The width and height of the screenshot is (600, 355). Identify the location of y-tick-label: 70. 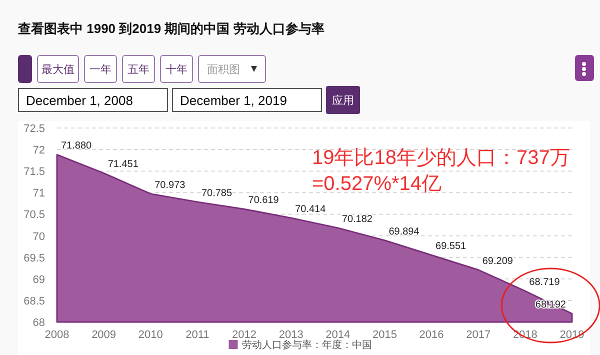
(38, 236).